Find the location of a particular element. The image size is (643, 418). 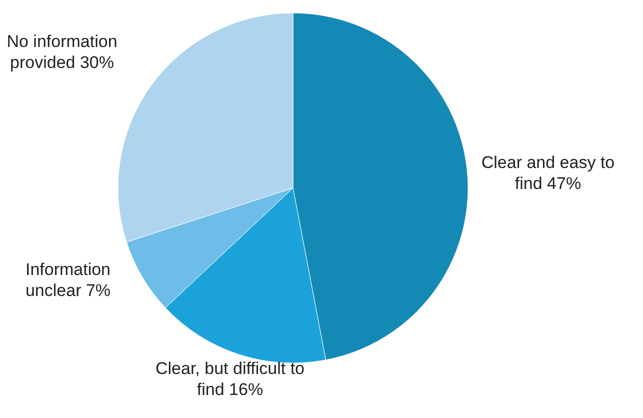

slice-label: Information unclear 7% is located at coordinates (68, 280).